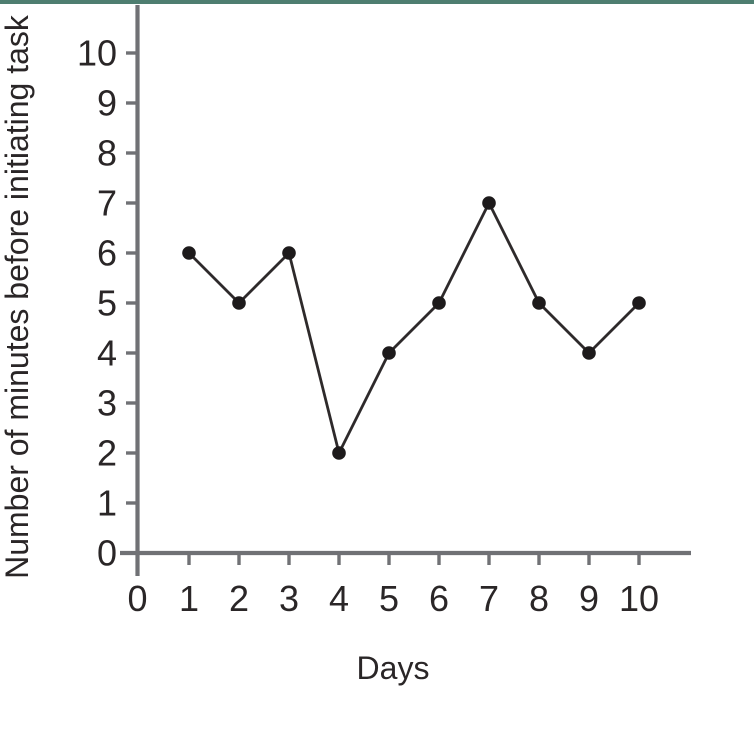  Describe the element at coordinates (107, 253) in the screenshot. I see `y-tick-label: 6` at that location.